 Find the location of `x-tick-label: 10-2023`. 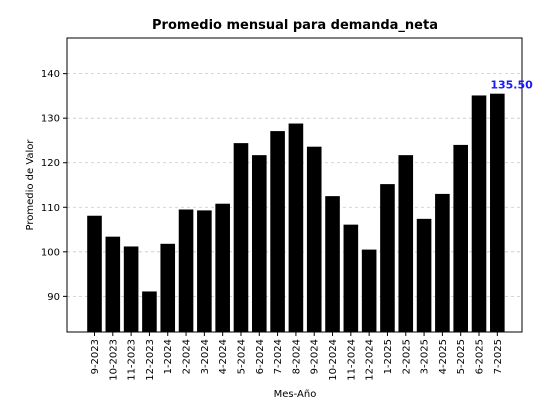

x-tick-label: 10-2023 is located at coordinates (113, 360).